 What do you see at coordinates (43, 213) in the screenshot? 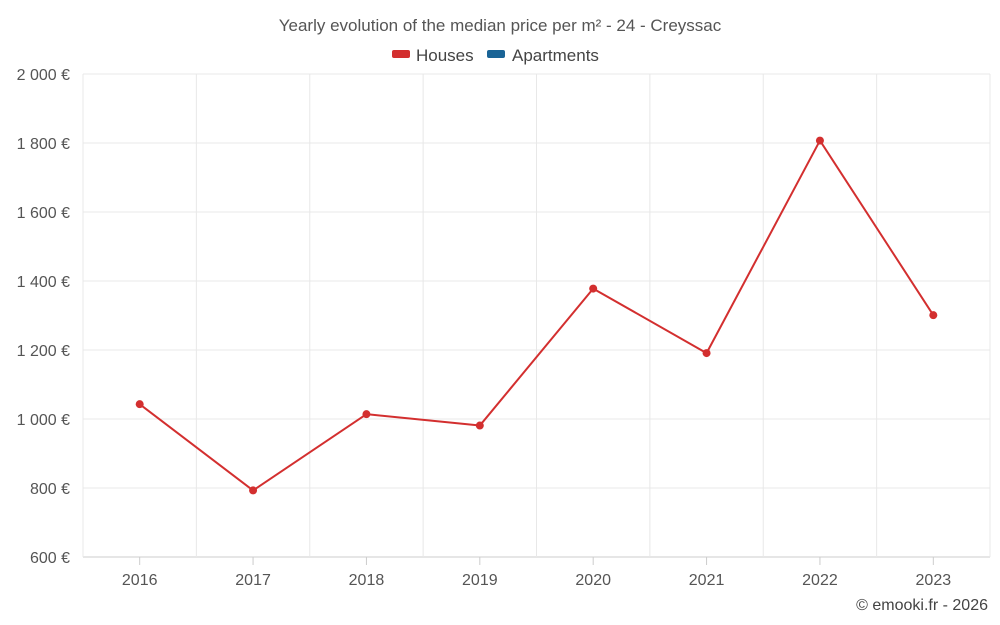
I see `y-tick-label: 1 600 €` at bounding box center [43, 213].